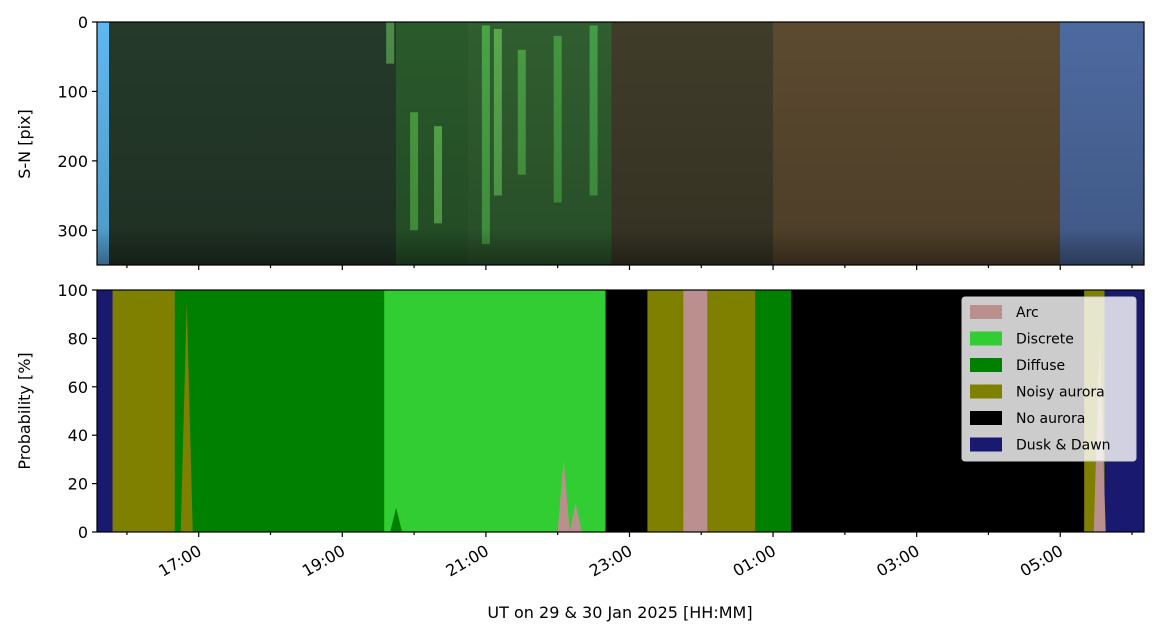 This screenshot has height=638, width=1158. I want to click on keogram-y-tick-label: 100, so click(72, 91).